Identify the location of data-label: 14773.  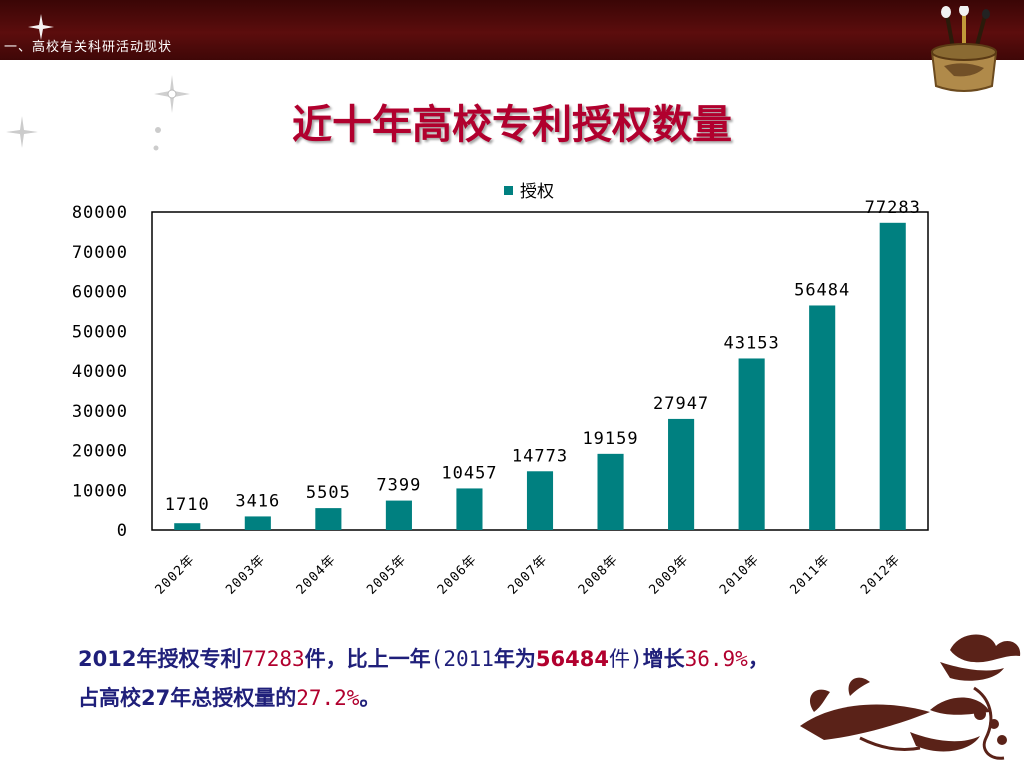
(540, 456).